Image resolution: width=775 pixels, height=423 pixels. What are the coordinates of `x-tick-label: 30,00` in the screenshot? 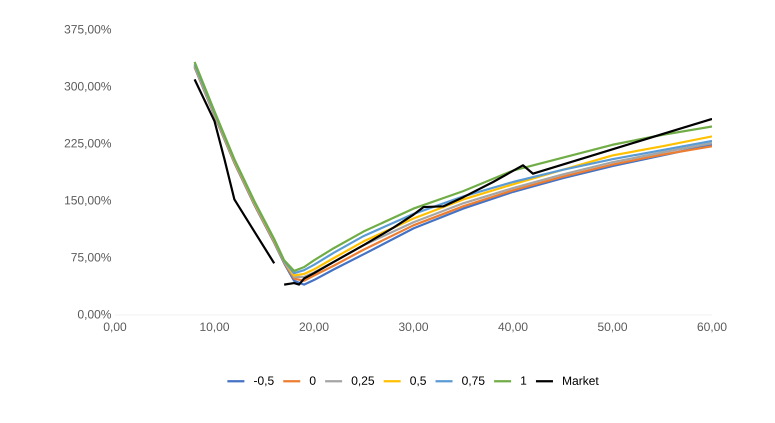 It's located at (413, 327).